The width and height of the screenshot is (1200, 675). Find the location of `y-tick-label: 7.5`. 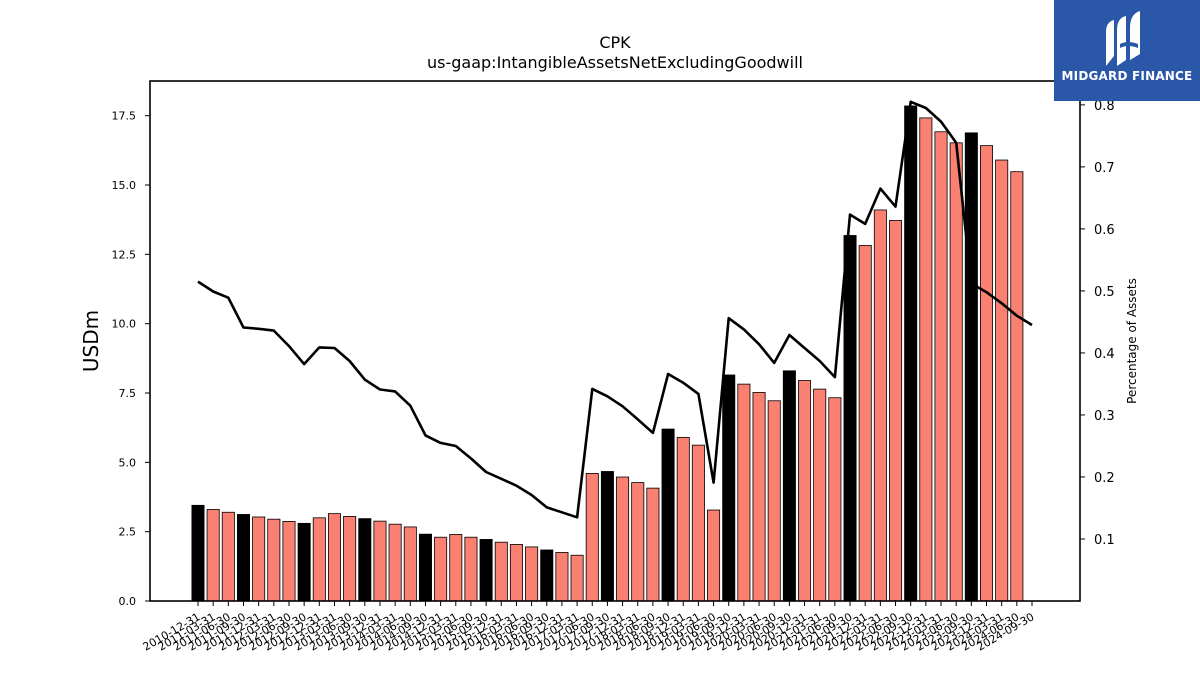

y-tick-label: 7.5 is located at coordinates (128, 393).